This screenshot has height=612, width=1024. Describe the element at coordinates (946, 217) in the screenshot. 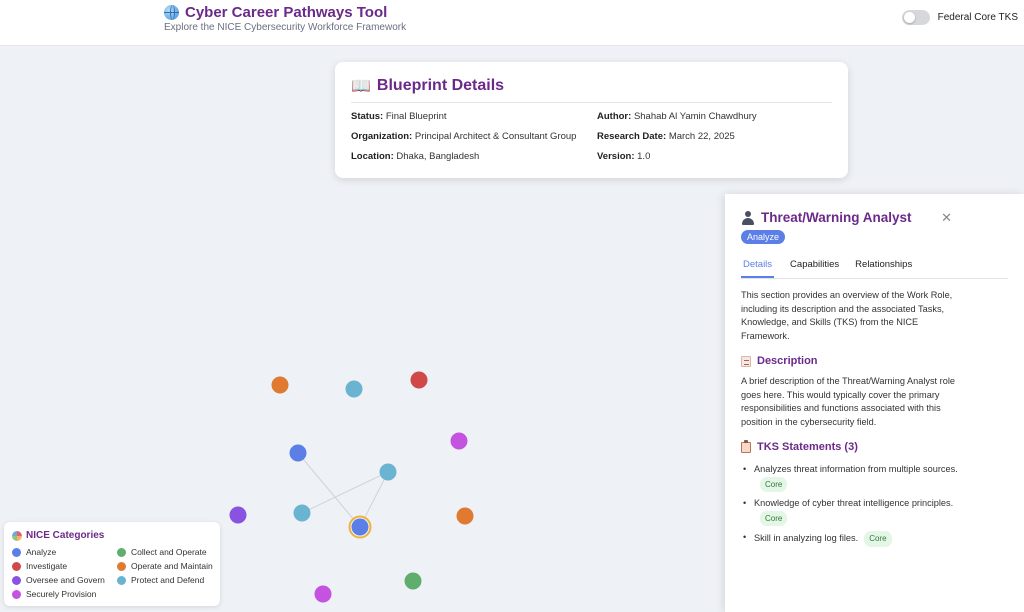

I see `close-icon: ✕` at that location.